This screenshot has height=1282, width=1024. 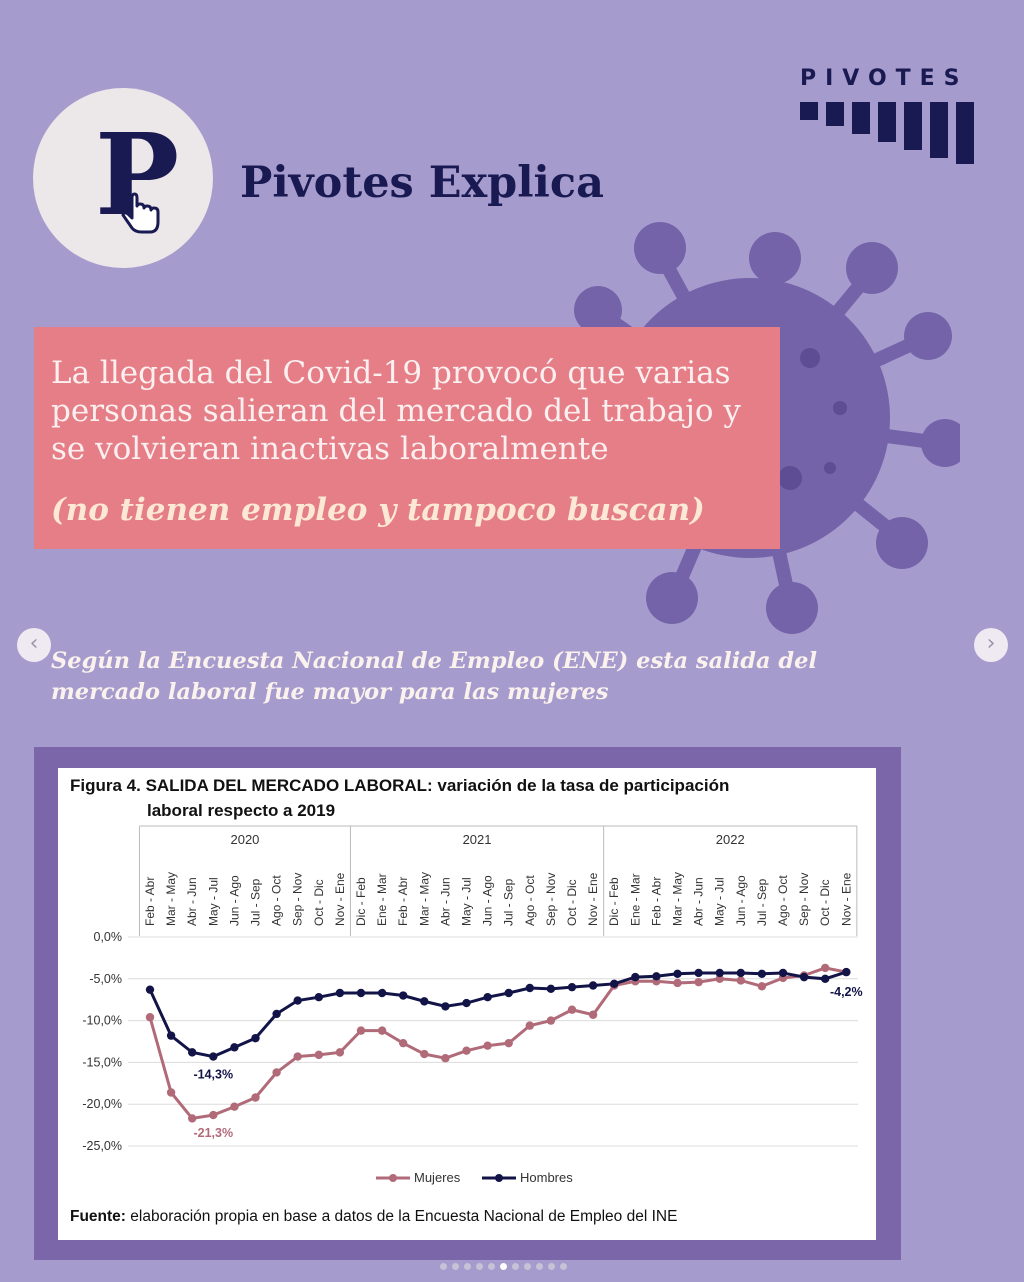 I want to click on next-slide-button: ›, so click(x=991, y=645).